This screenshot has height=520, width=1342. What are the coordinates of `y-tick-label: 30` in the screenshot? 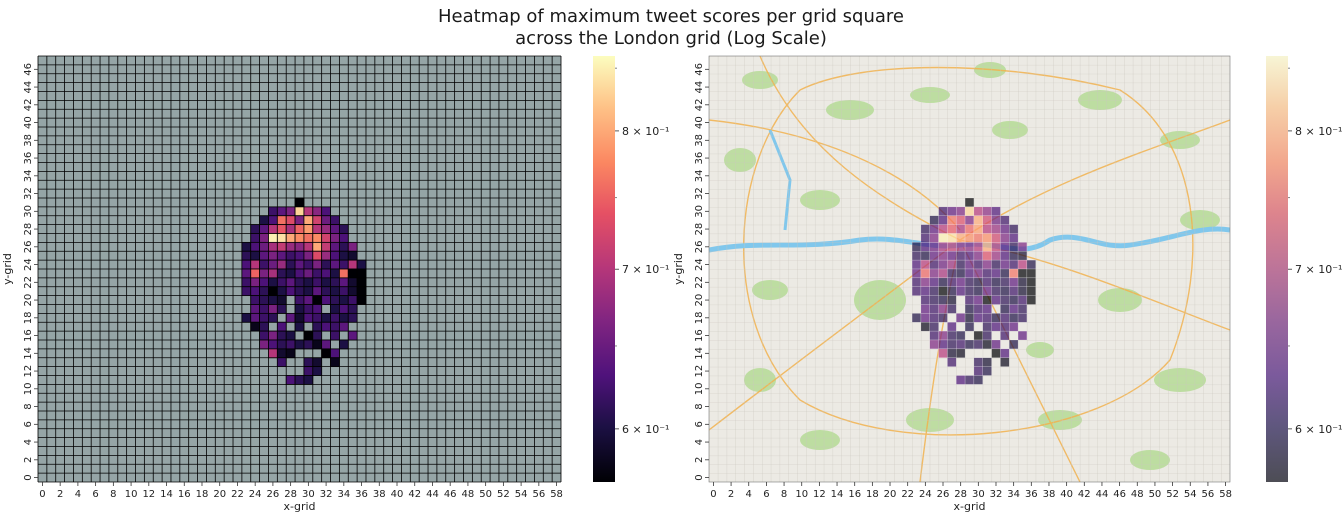 It's located at (28, 211).